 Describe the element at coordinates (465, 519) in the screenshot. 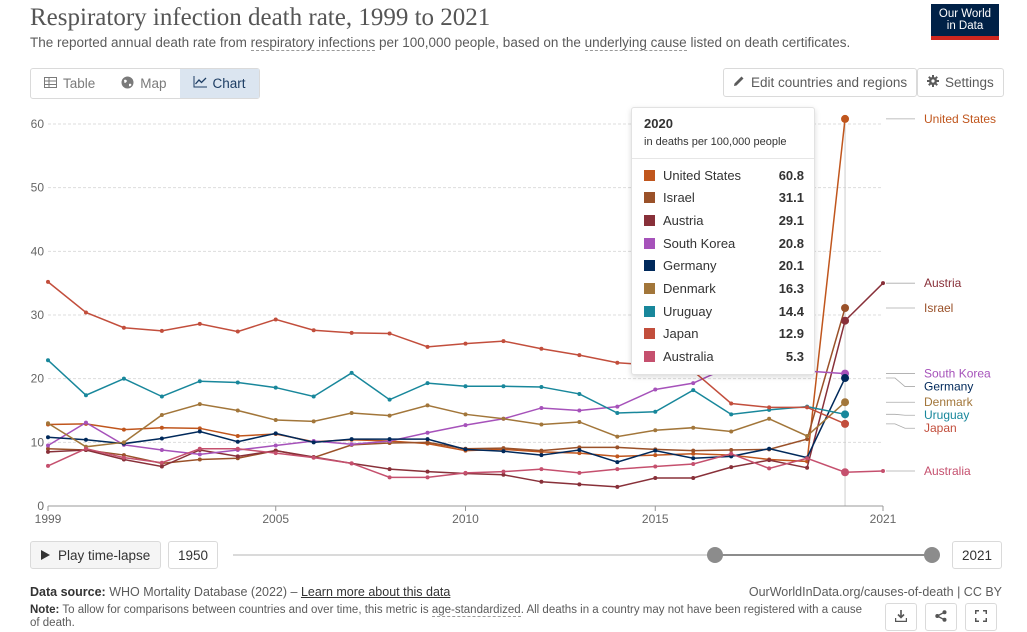

I see `x-tick-label: 2010` at that location.